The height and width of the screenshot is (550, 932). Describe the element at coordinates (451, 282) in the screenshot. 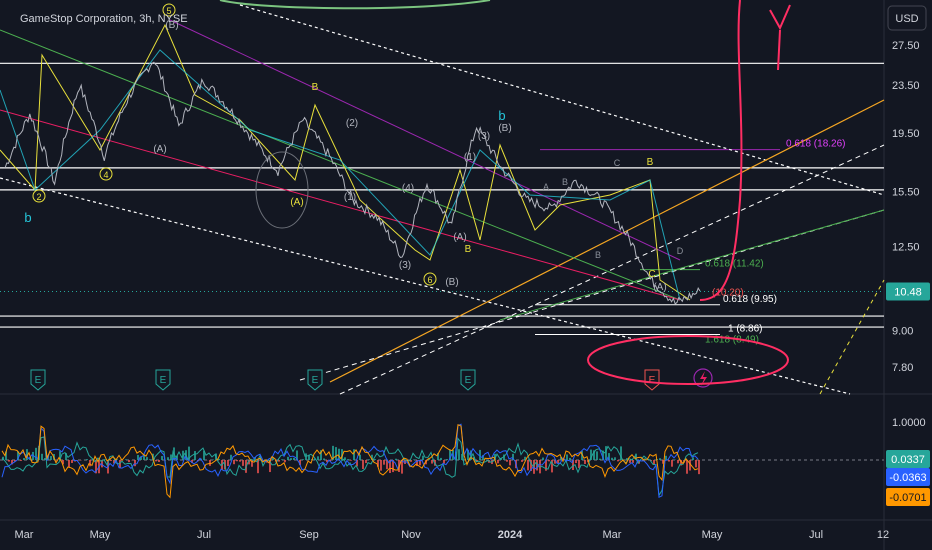

I see `wave-label: (B)` at that location.